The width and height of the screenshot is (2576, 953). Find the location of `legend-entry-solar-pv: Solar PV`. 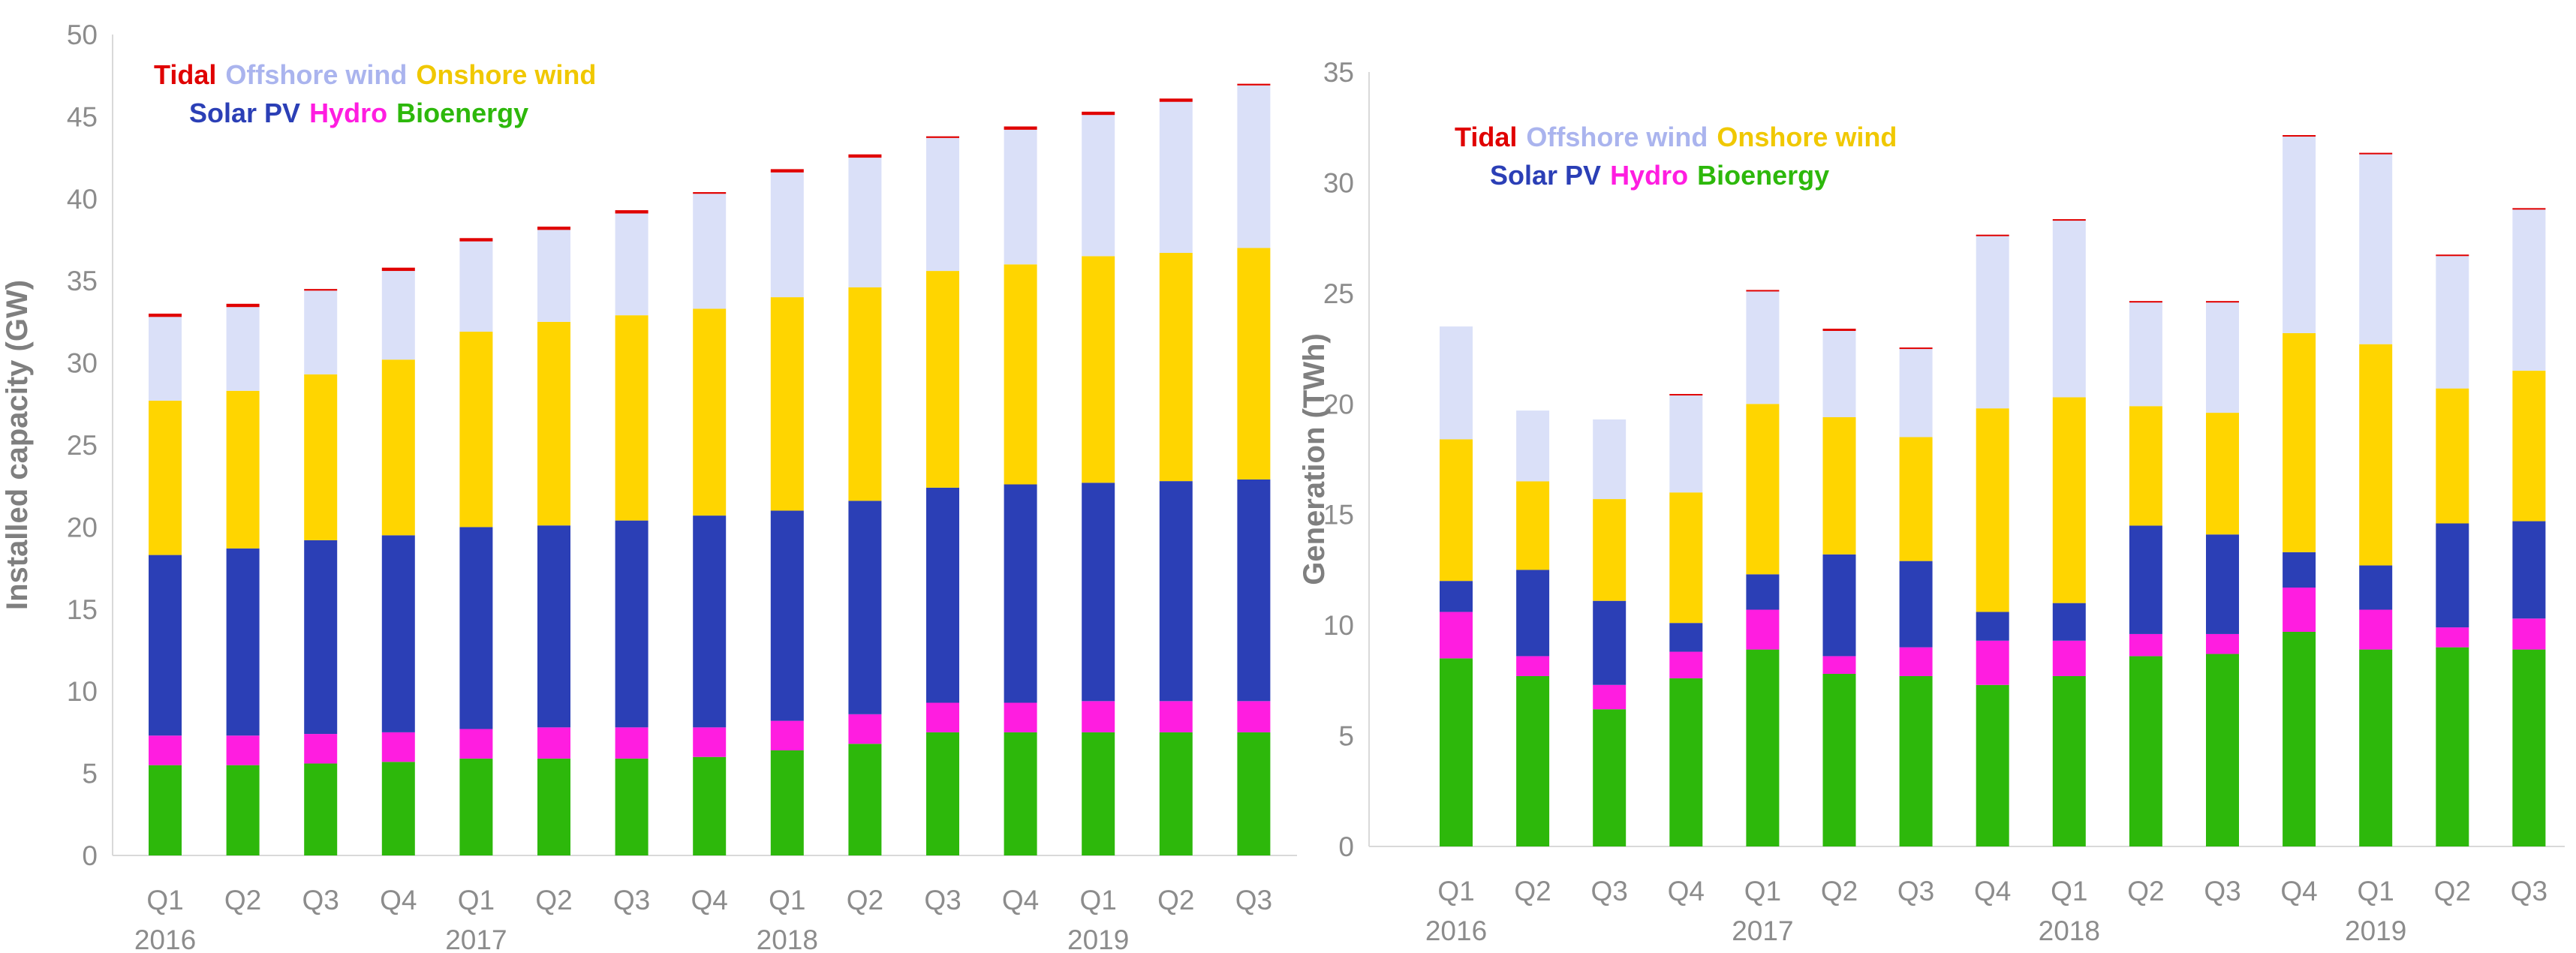

legend-entry-solar-pv: Solar PV is located at coordinates (245, 113).